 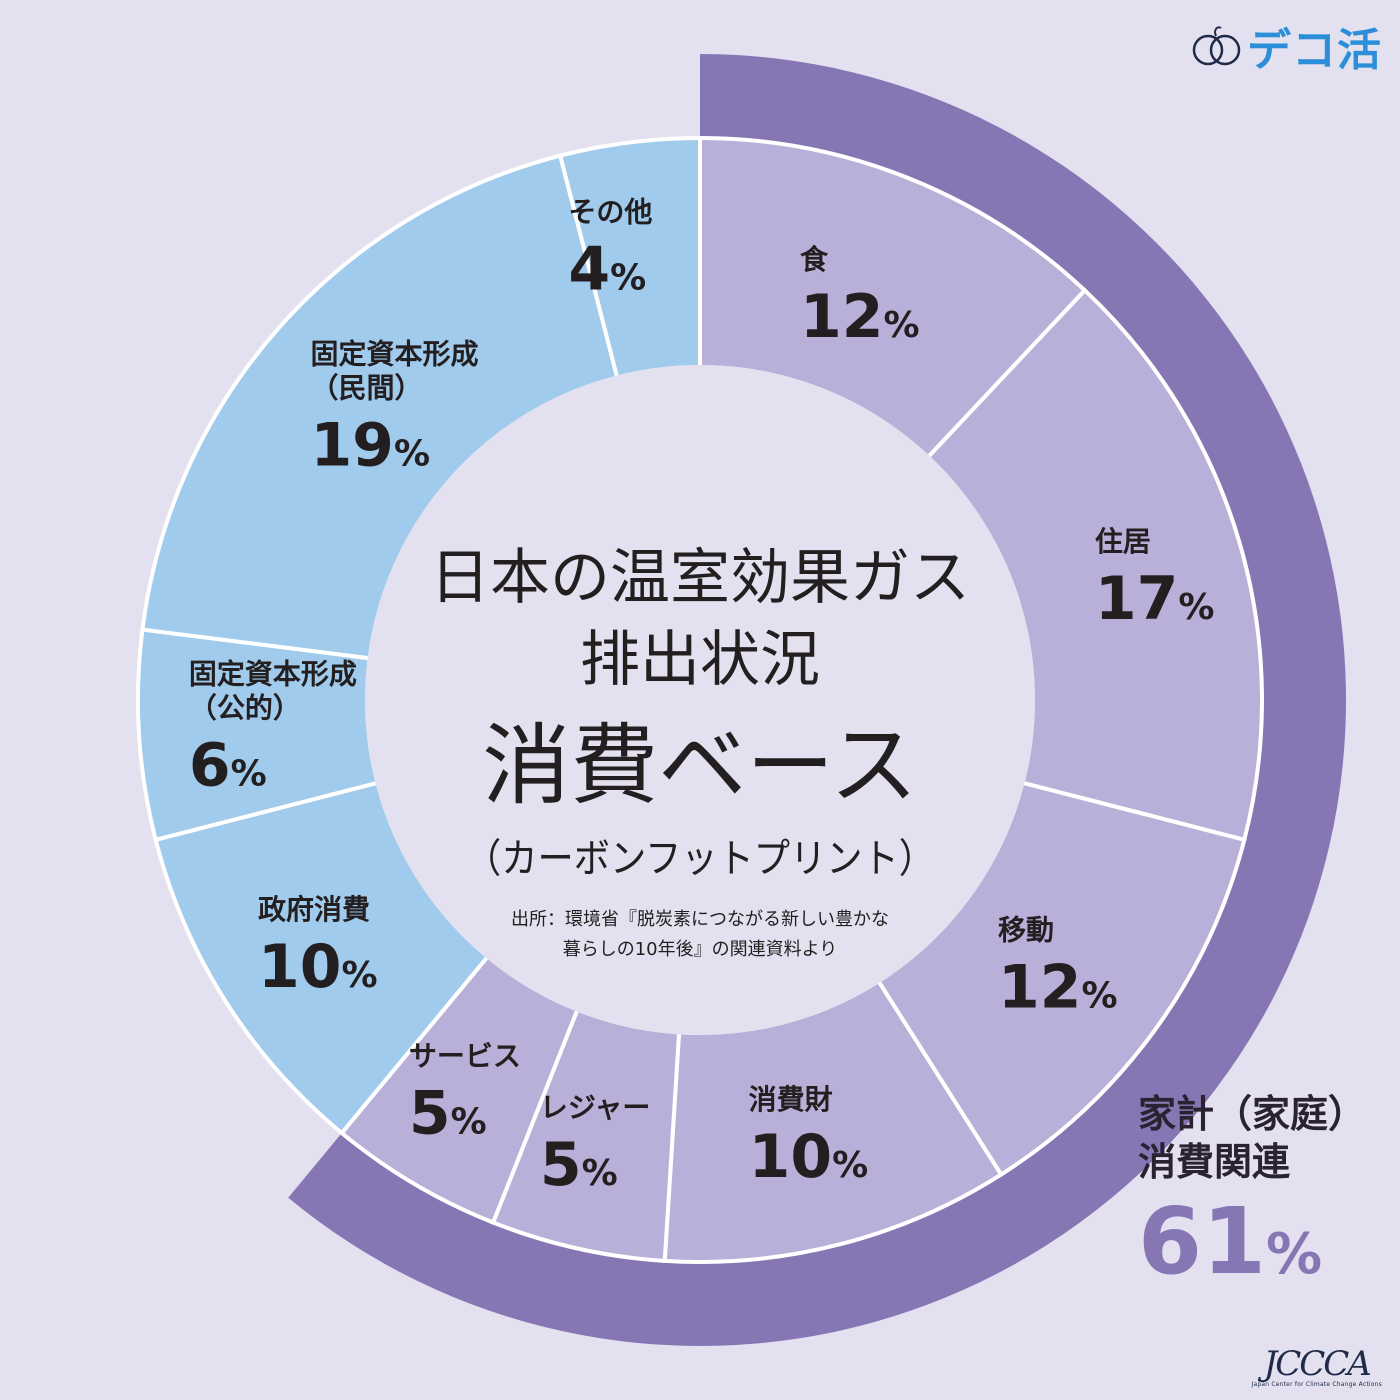 I want to click on segment-label-text: その他, so click(x=610, y=212).